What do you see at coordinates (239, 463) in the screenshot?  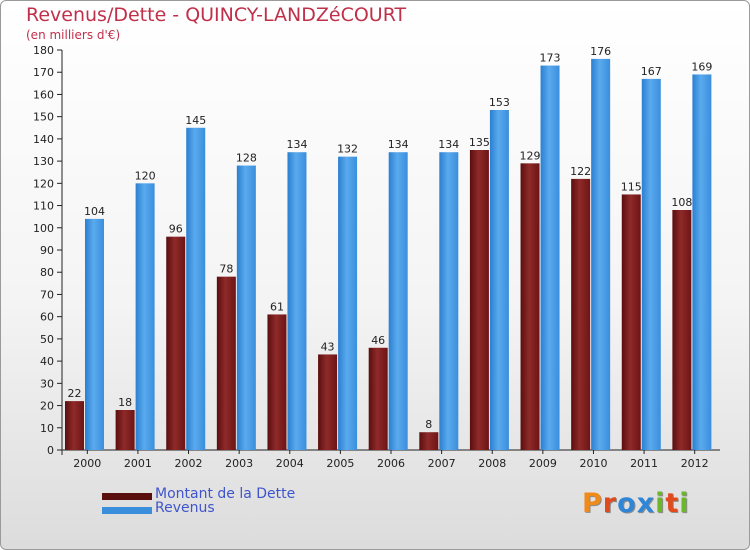 I see `x-tick-label: 2003` at bounding box center [239, 463].